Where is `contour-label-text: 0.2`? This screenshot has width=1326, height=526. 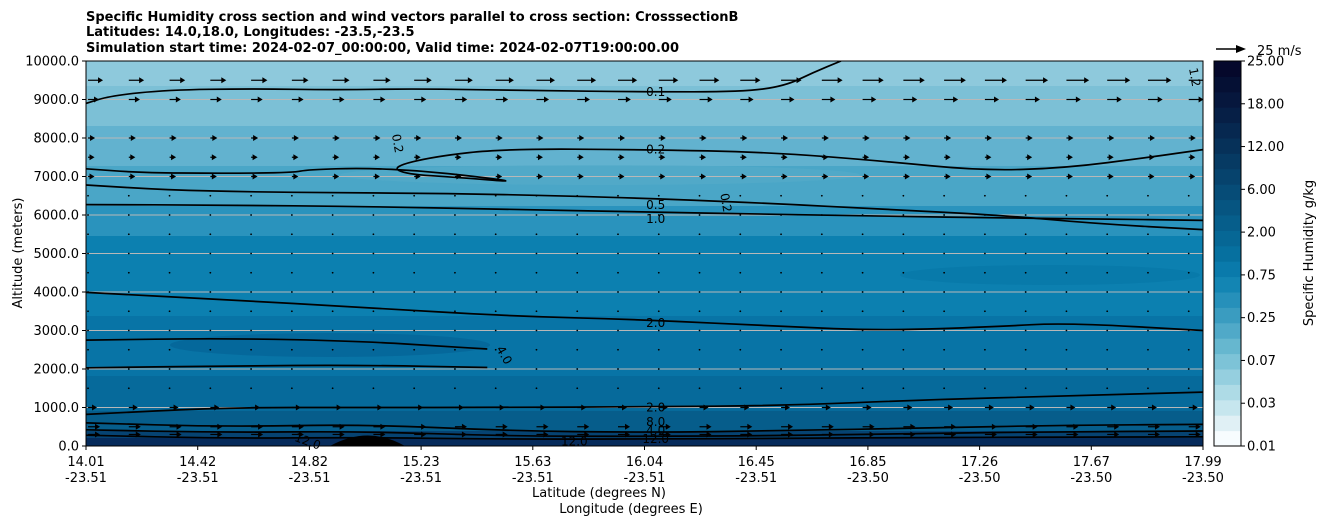 contour-label-text: 0.2 is located at coordinates (725, 202).